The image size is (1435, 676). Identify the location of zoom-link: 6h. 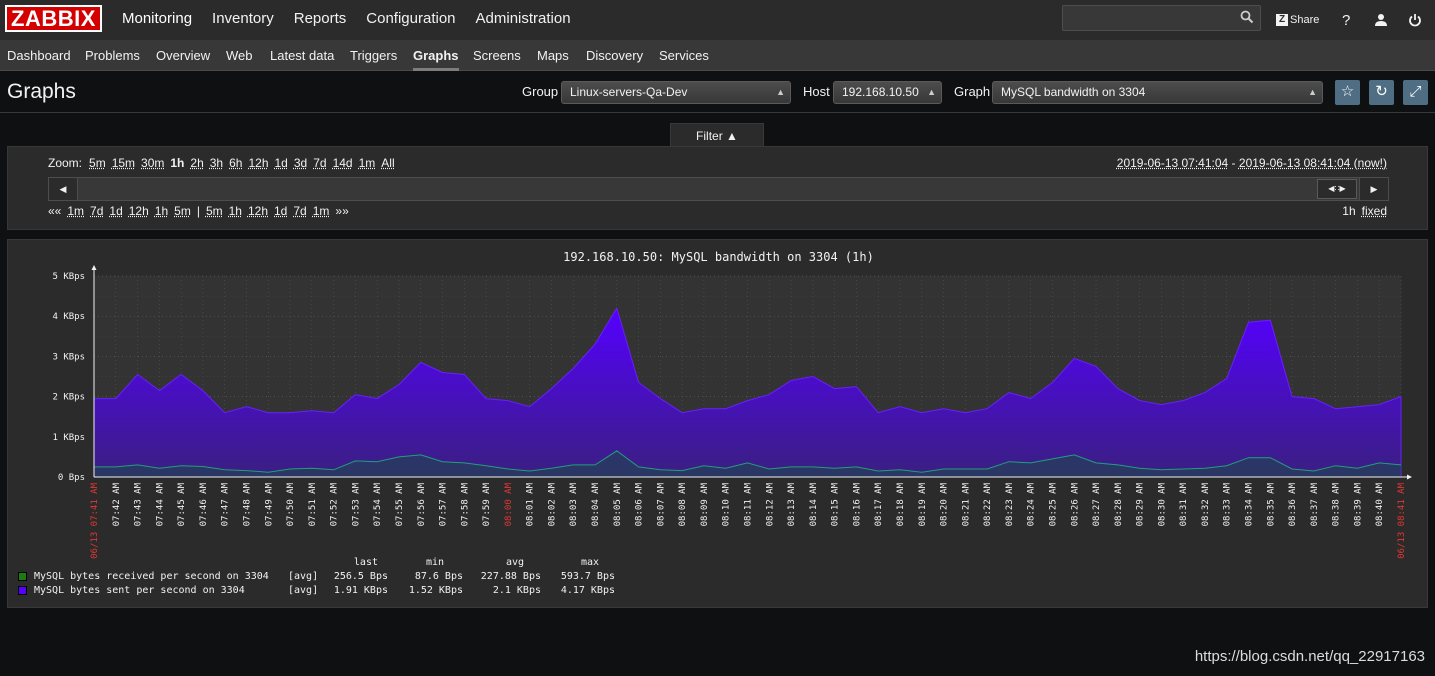
(236, 163).